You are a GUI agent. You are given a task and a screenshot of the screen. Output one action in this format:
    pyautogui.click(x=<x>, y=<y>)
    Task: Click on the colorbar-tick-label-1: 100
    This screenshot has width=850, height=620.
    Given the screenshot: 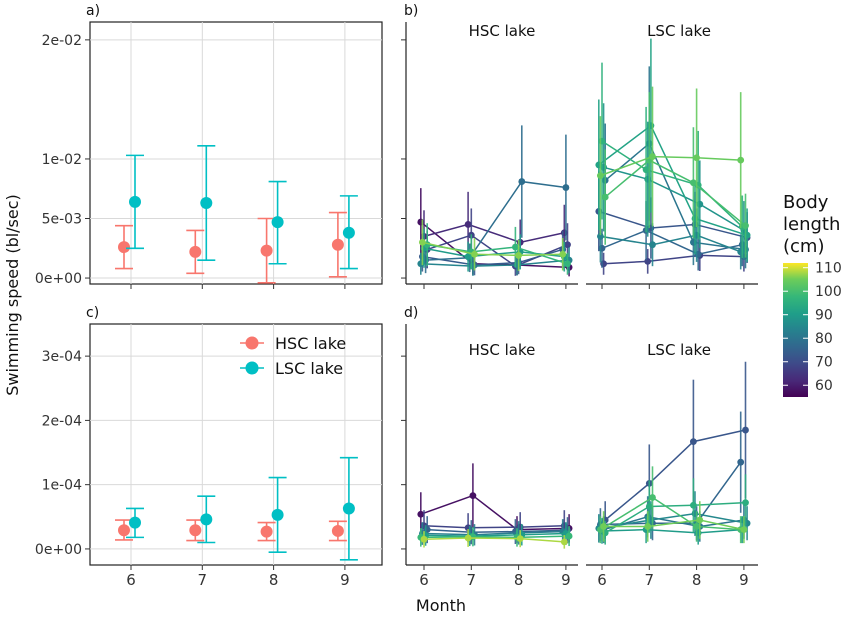 What is the action you would take?
    pyautogui.click(x=828, y=292)
    